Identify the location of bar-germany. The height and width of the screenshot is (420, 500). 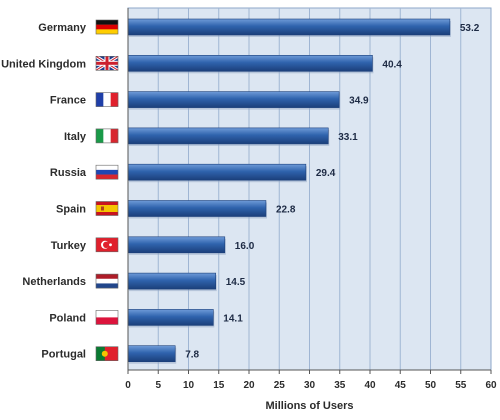
(289, 27).